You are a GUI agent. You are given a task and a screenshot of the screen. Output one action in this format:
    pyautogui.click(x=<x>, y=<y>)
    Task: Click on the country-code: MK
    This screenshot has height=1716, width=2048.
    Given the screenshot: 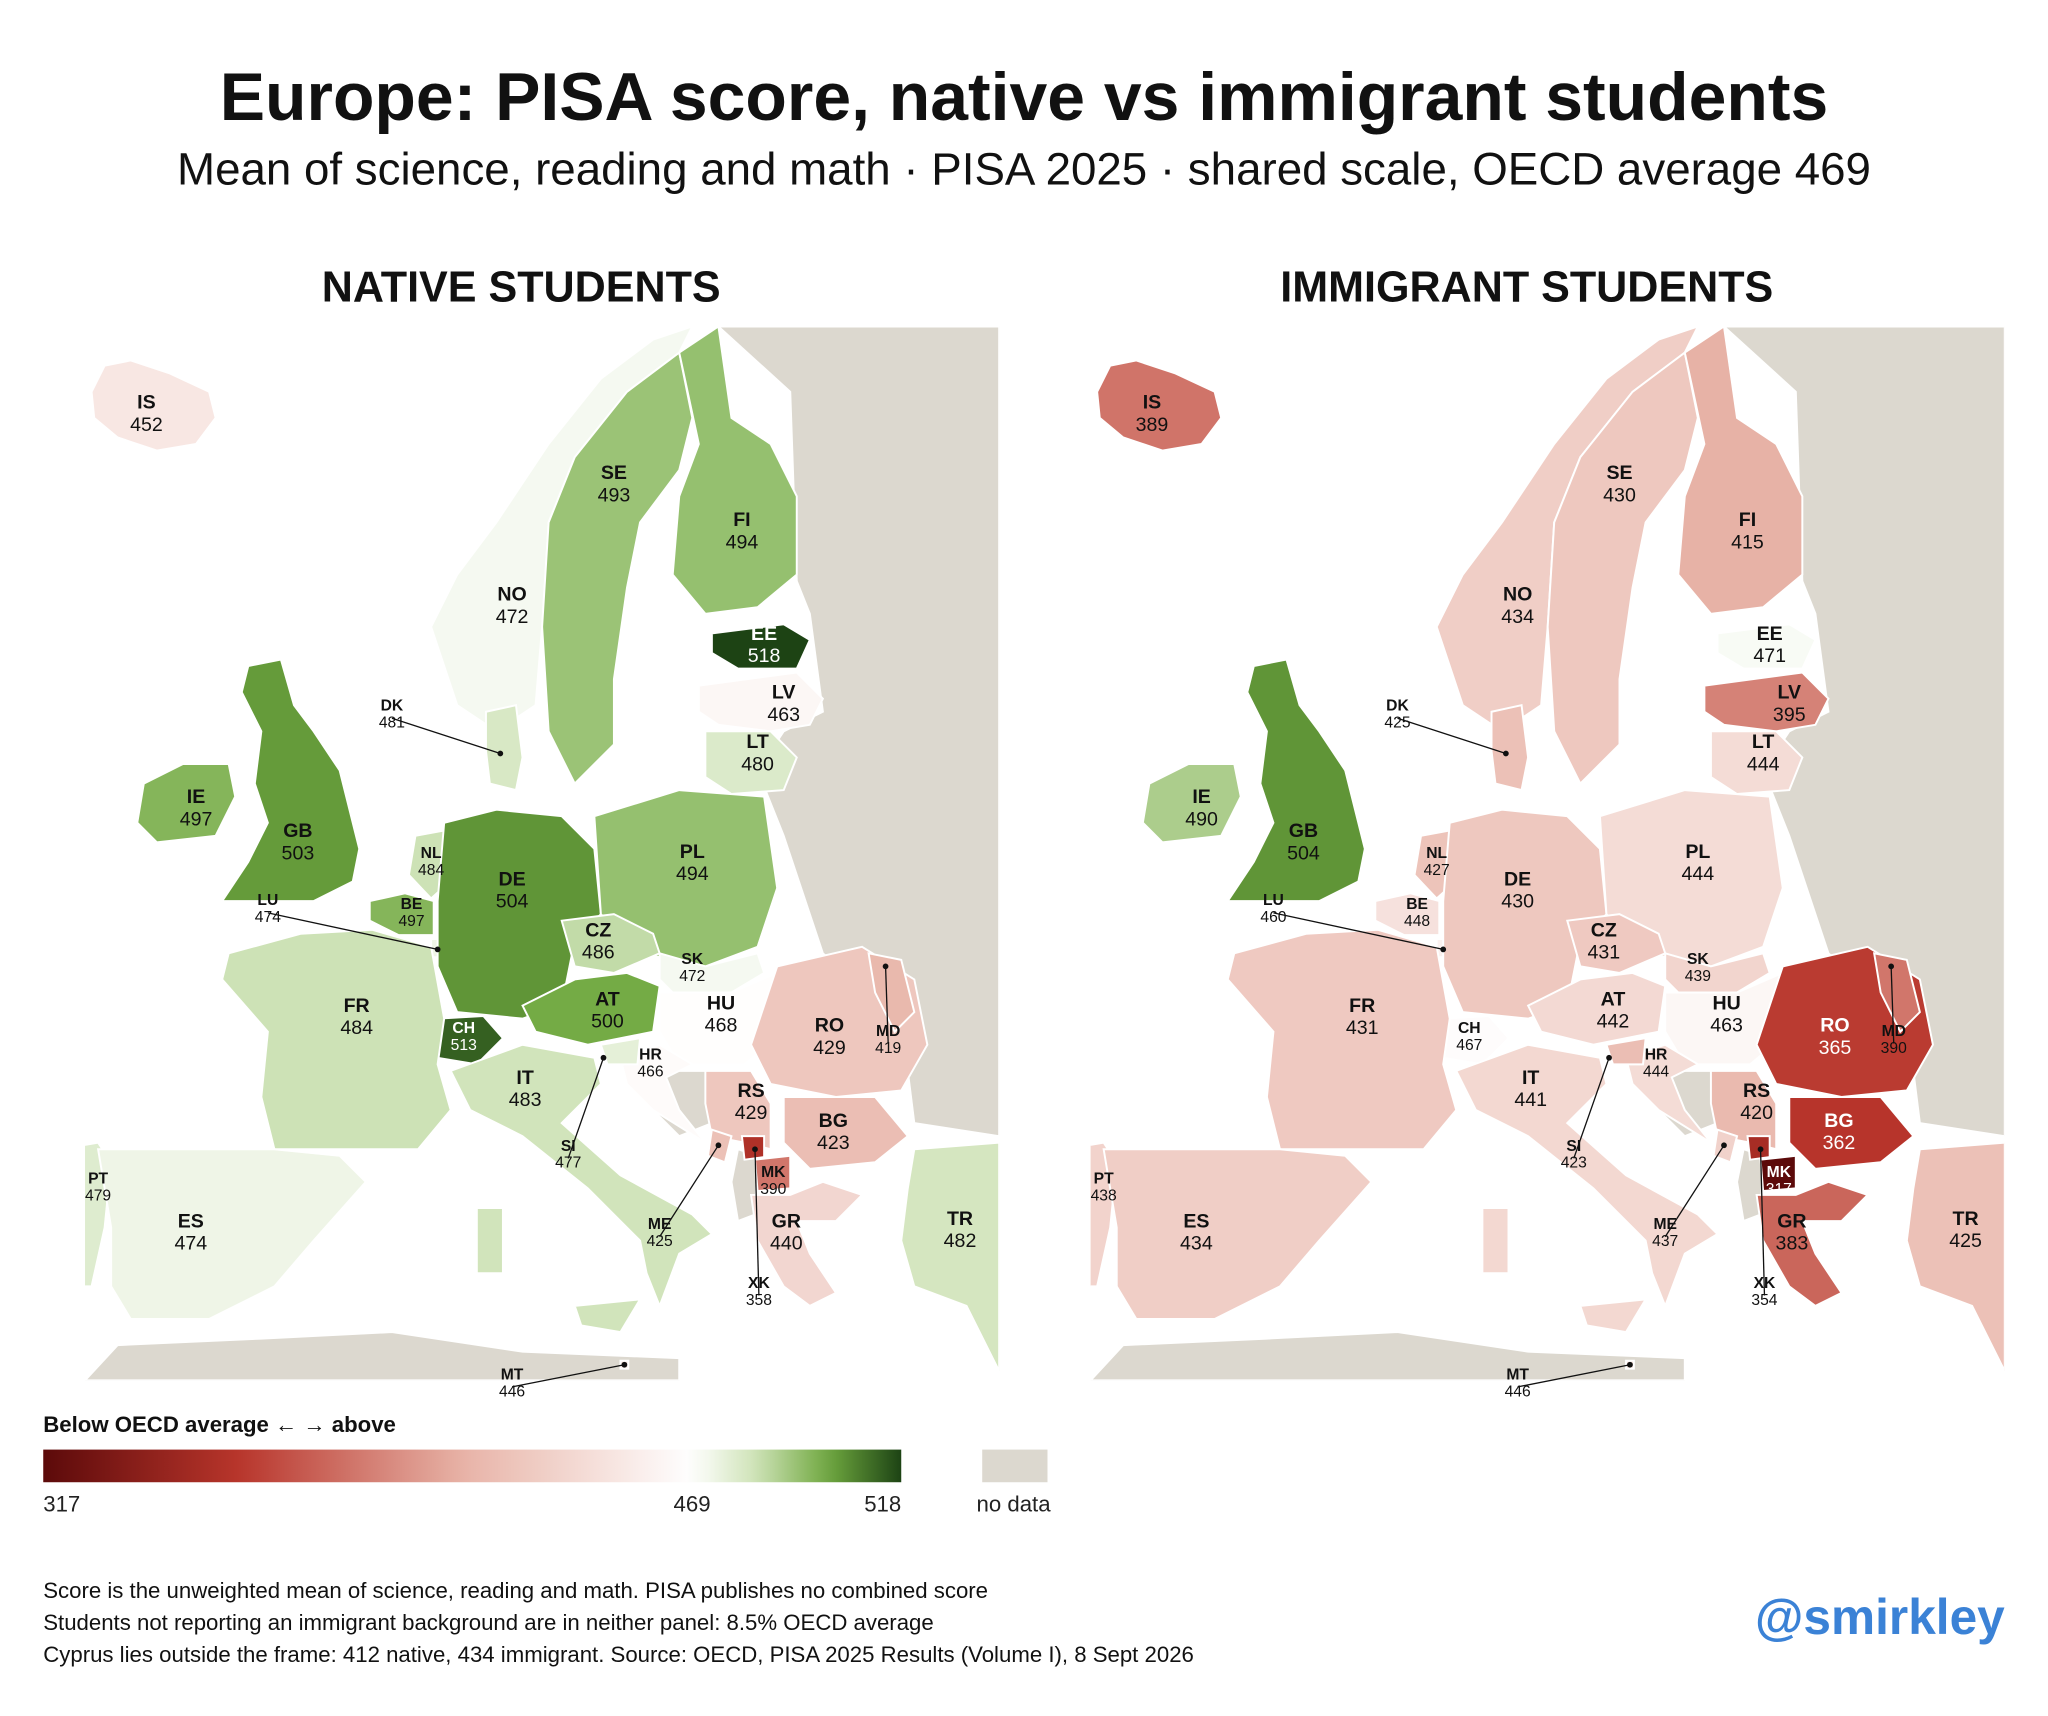 What is the action you would take?
    pyautogui.click(x=1779, y=1172)
    